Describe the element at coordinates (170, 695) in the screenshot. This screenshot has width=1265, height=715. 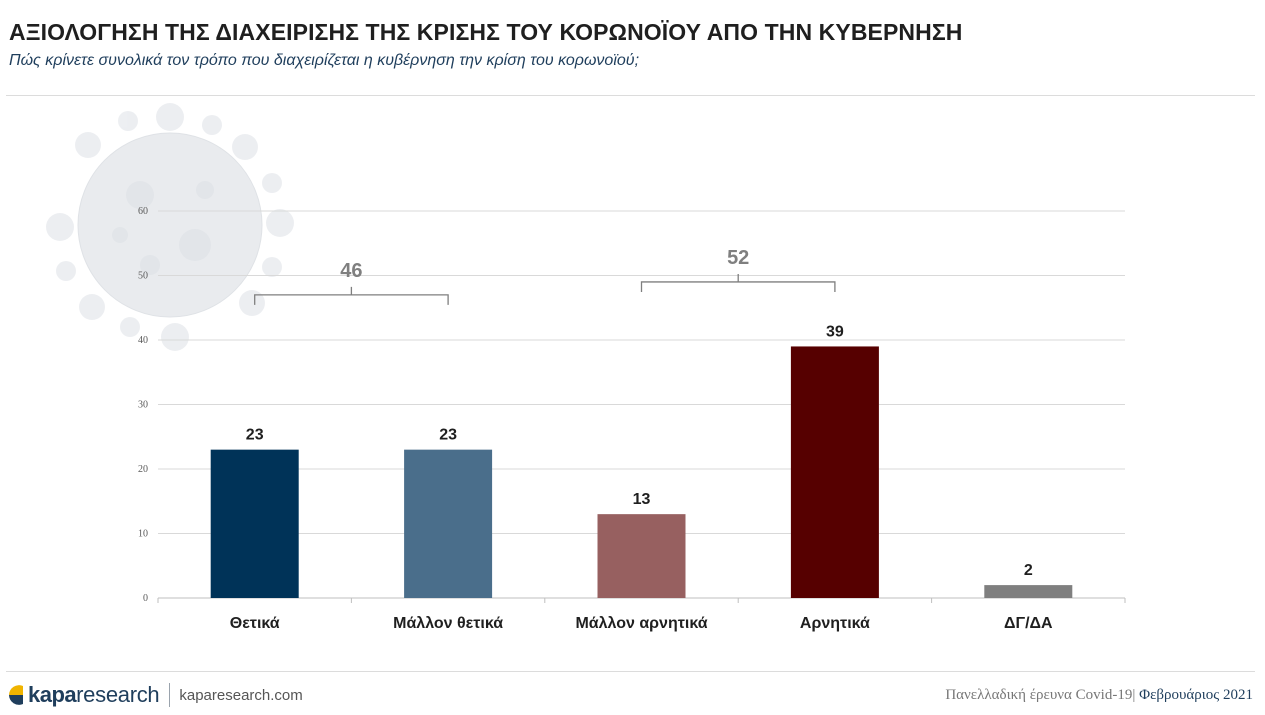
I see `brand-divider` at that location.